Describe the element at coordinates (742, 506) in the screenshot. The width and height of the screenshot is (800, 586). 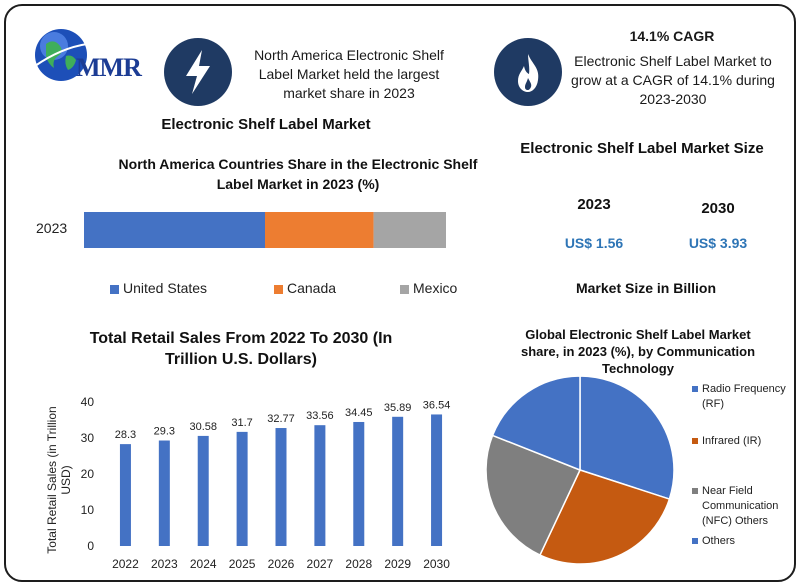
I see `pie-legend-nfc: Near Field Communication (NFC) Others` at that location.